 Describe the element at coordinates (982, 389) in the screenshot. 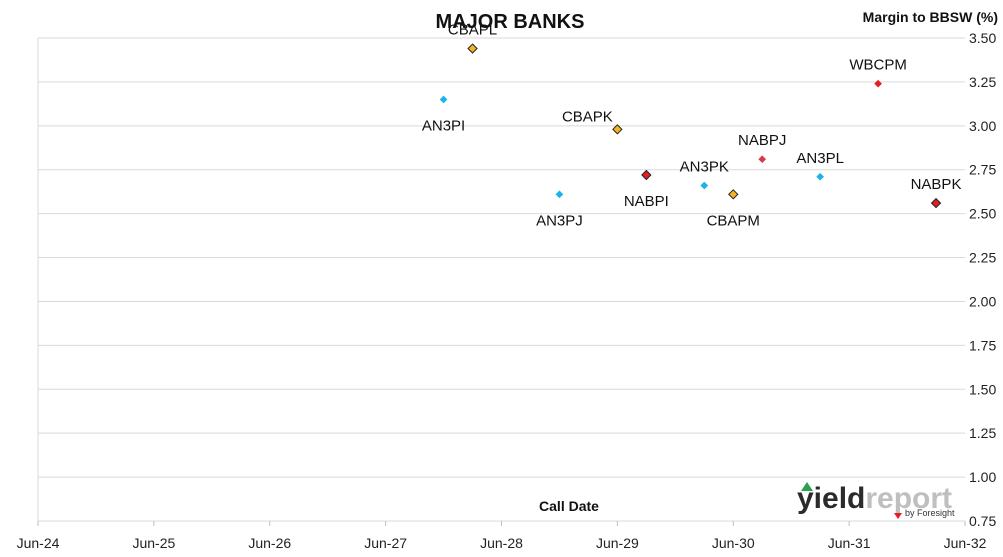

I see `y-tick-label: 1.50` at that location.